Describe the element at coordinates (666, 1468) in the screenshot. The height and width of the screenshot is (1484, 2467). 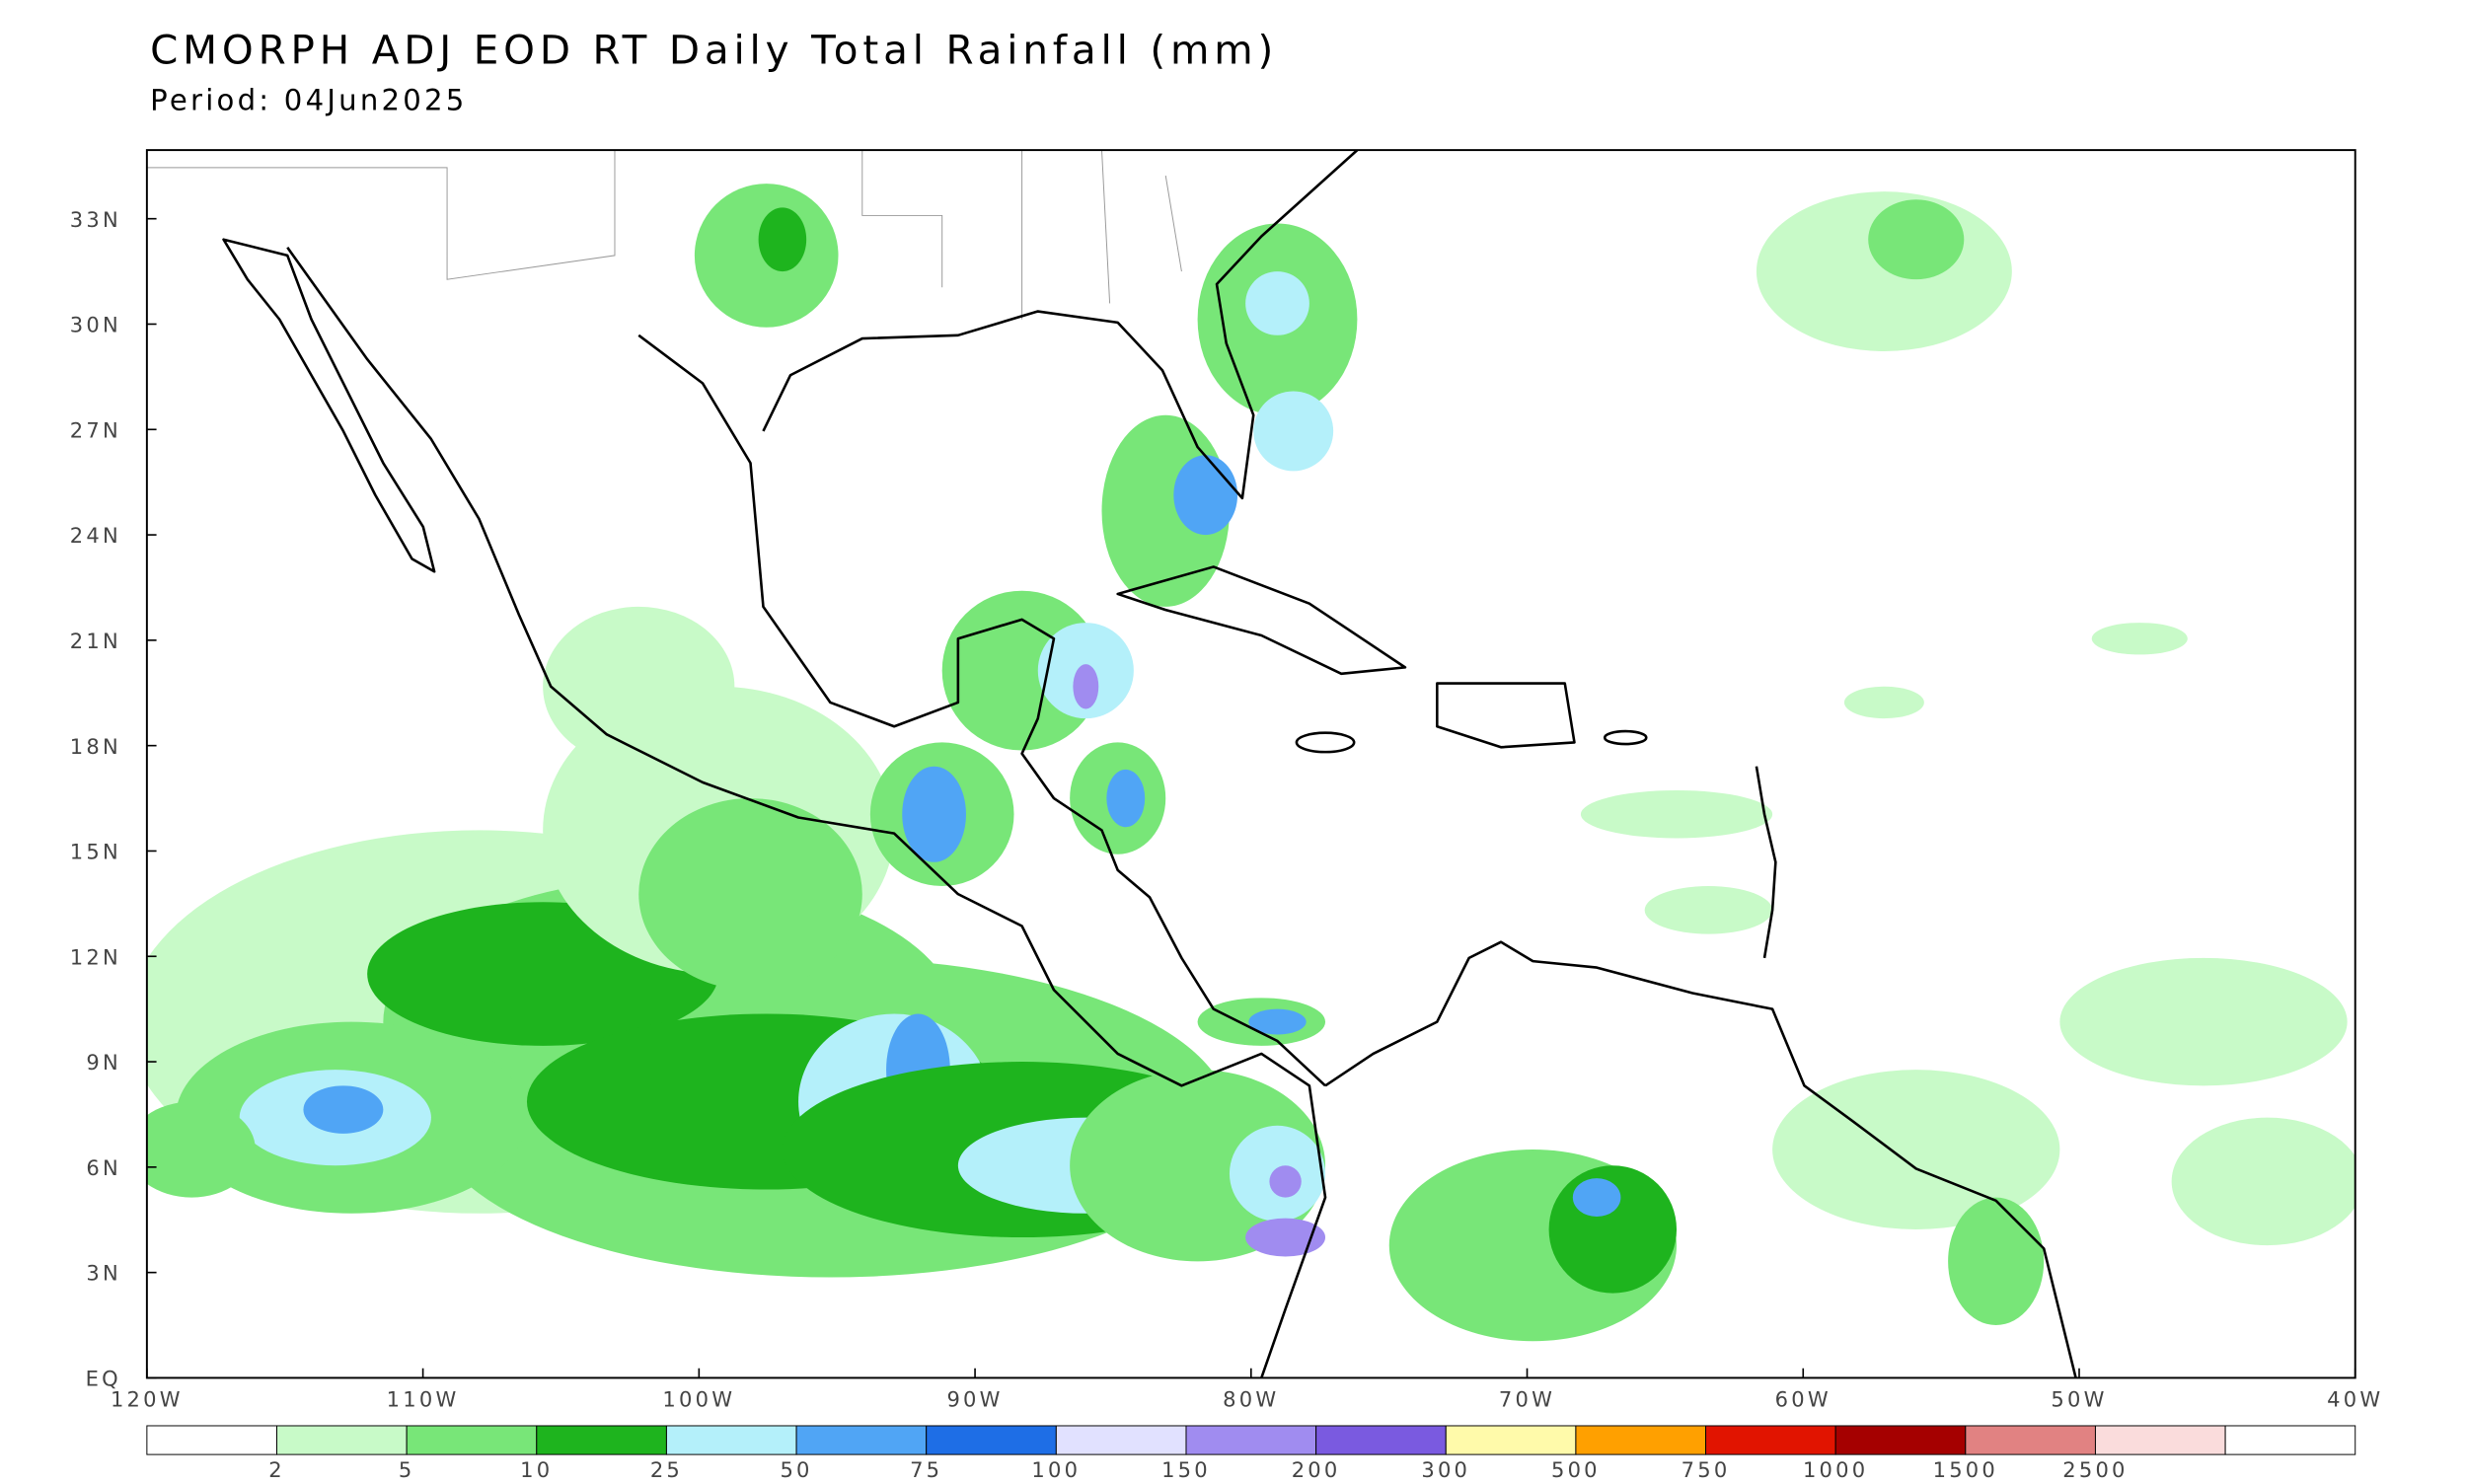
I see `colorbar-label: 25` at that location.